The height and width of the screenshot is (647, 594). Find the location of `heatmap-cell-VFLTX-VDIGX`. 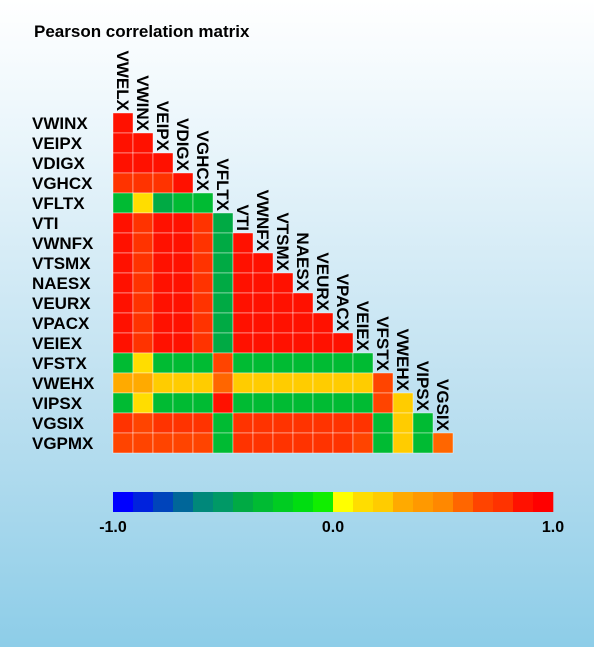

heatmap-cell-VFLTX-VDIGX is located at coordinates (183, 203).